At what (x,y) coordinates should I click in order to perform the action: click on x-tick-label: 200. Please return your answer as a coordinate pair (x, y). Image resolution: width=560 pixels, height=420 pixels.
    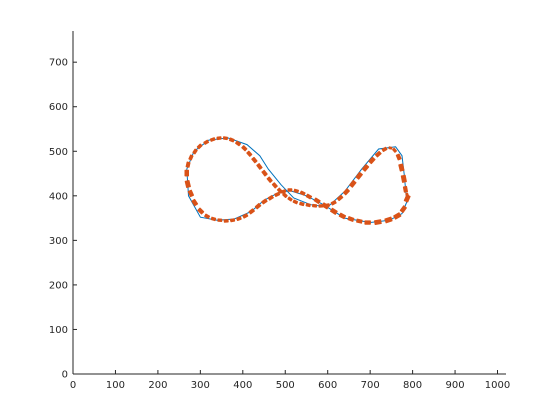
    Looking at the image, I should click on (157, 385).